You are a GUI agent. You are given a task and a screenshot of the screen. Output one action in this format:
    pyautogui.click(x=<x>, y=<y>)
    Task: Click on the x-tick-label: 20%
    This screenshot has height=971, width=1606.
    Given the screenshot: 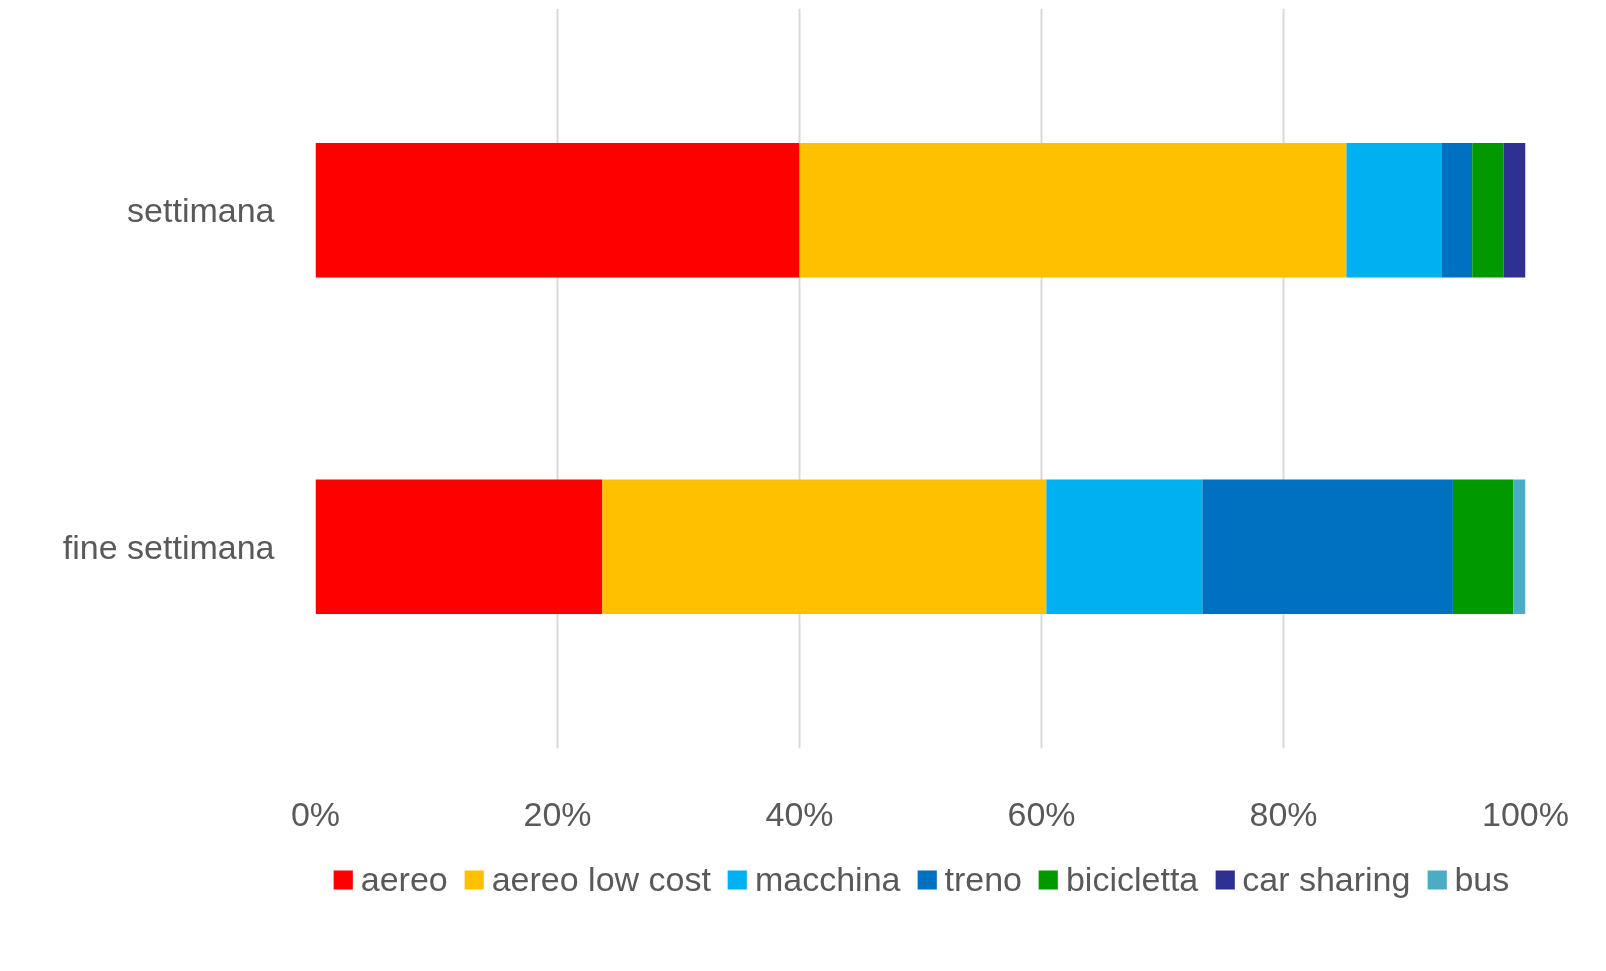 What is the action you would take?
    pyautogui.click(x=557, y=813)
    